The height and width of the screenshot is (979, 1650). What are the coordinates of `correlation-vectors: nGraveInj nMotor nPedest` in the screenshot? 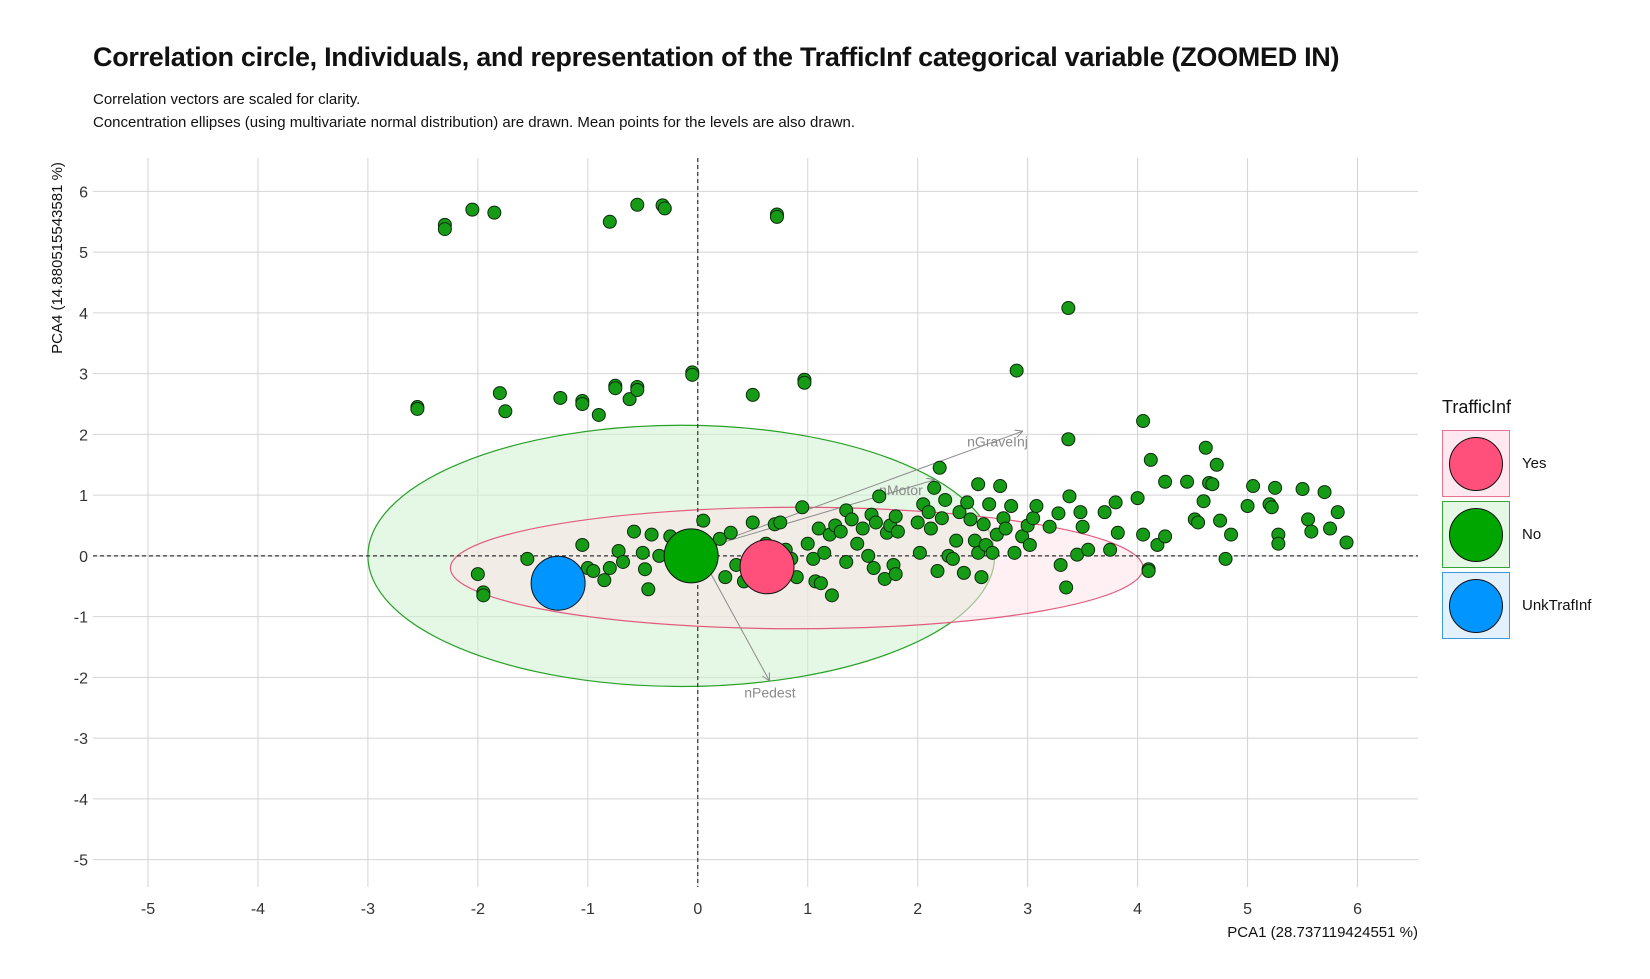 It's located at (862, 565).